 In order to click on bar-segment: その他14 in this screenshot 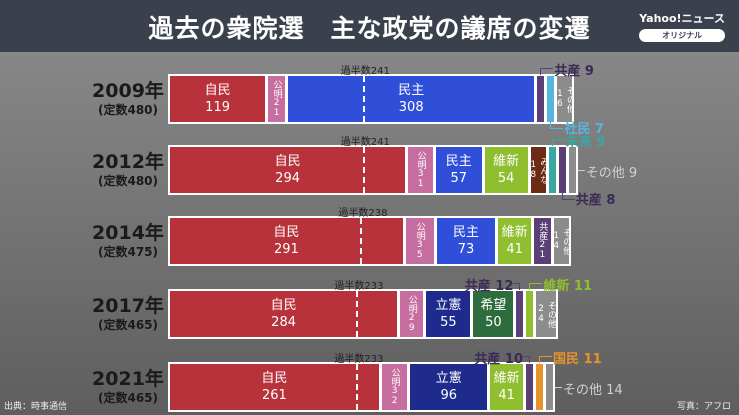, I will do `click(561, 241)`.